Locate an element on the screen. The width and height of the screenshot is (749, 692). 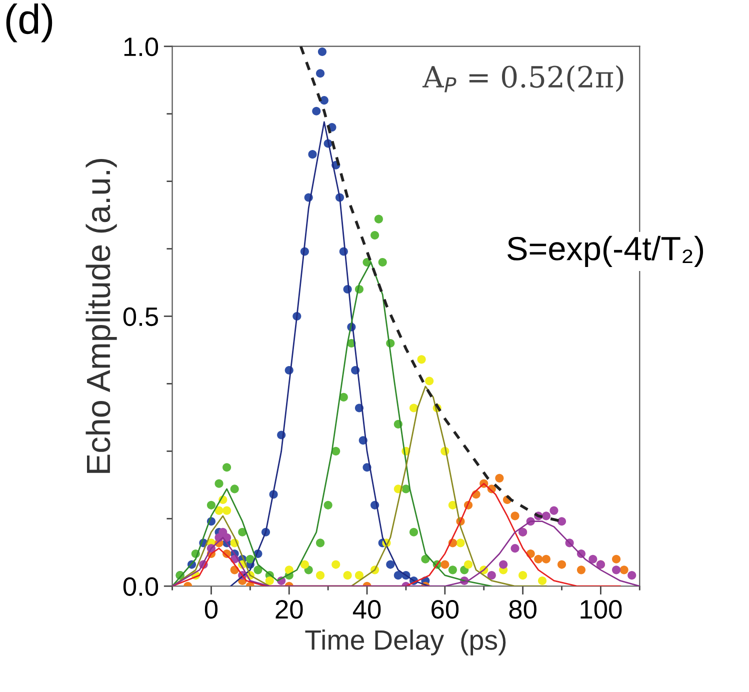
annotation: A$_{P}$ = 0.52(2π) is located at coordinates (523, 78).